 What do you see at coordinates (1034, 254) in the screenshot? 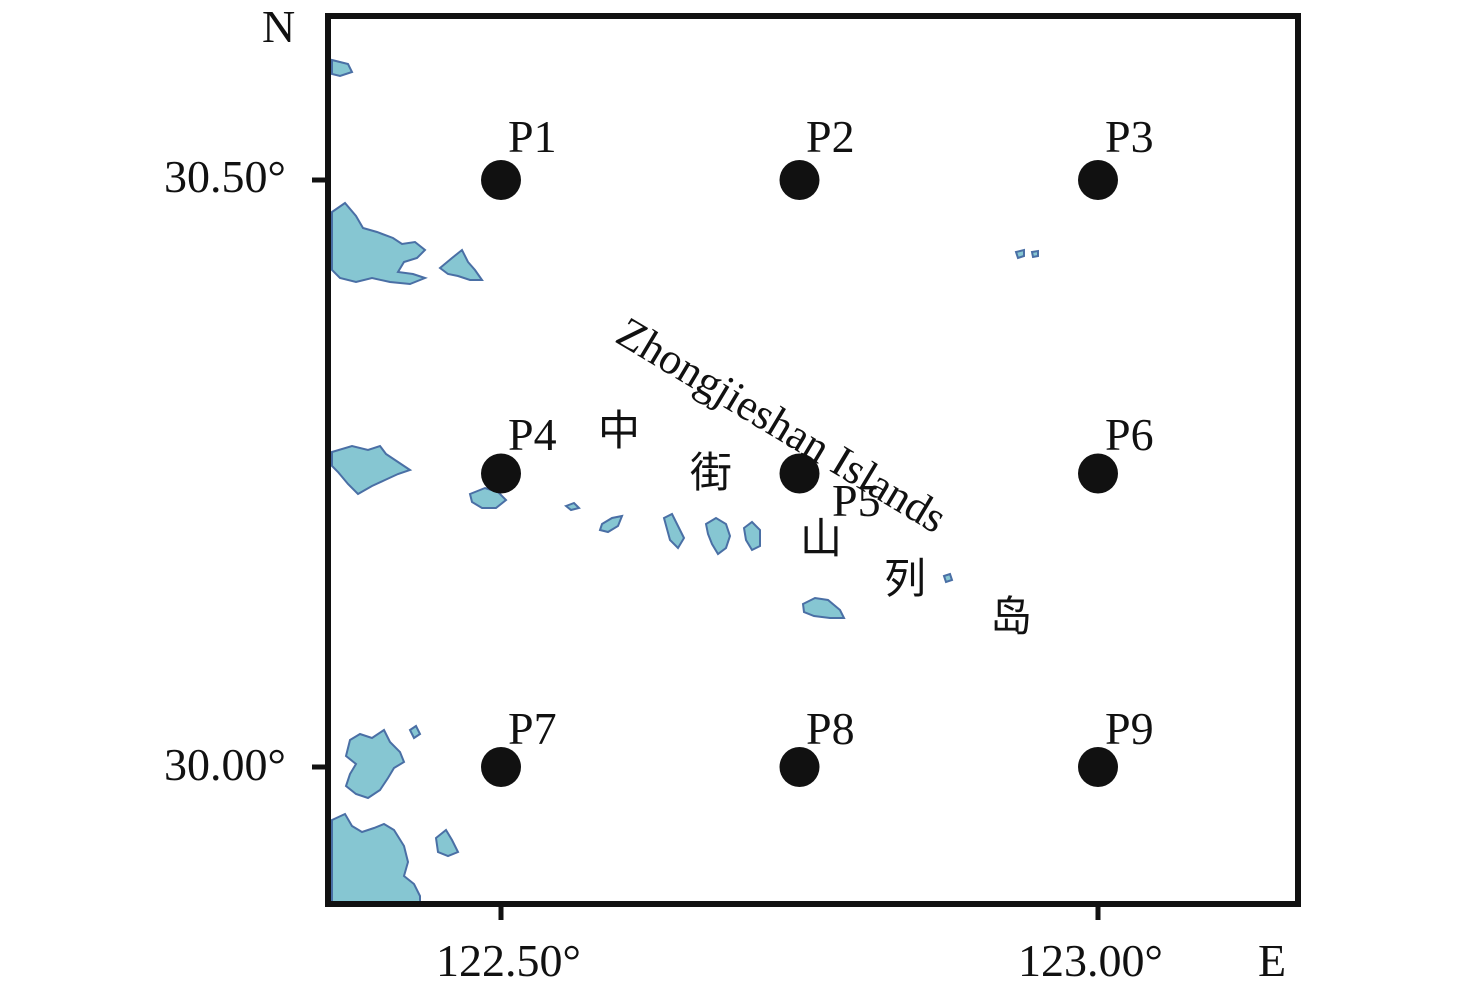
I see `land-islet-i` at bounding box center [1034, 254].